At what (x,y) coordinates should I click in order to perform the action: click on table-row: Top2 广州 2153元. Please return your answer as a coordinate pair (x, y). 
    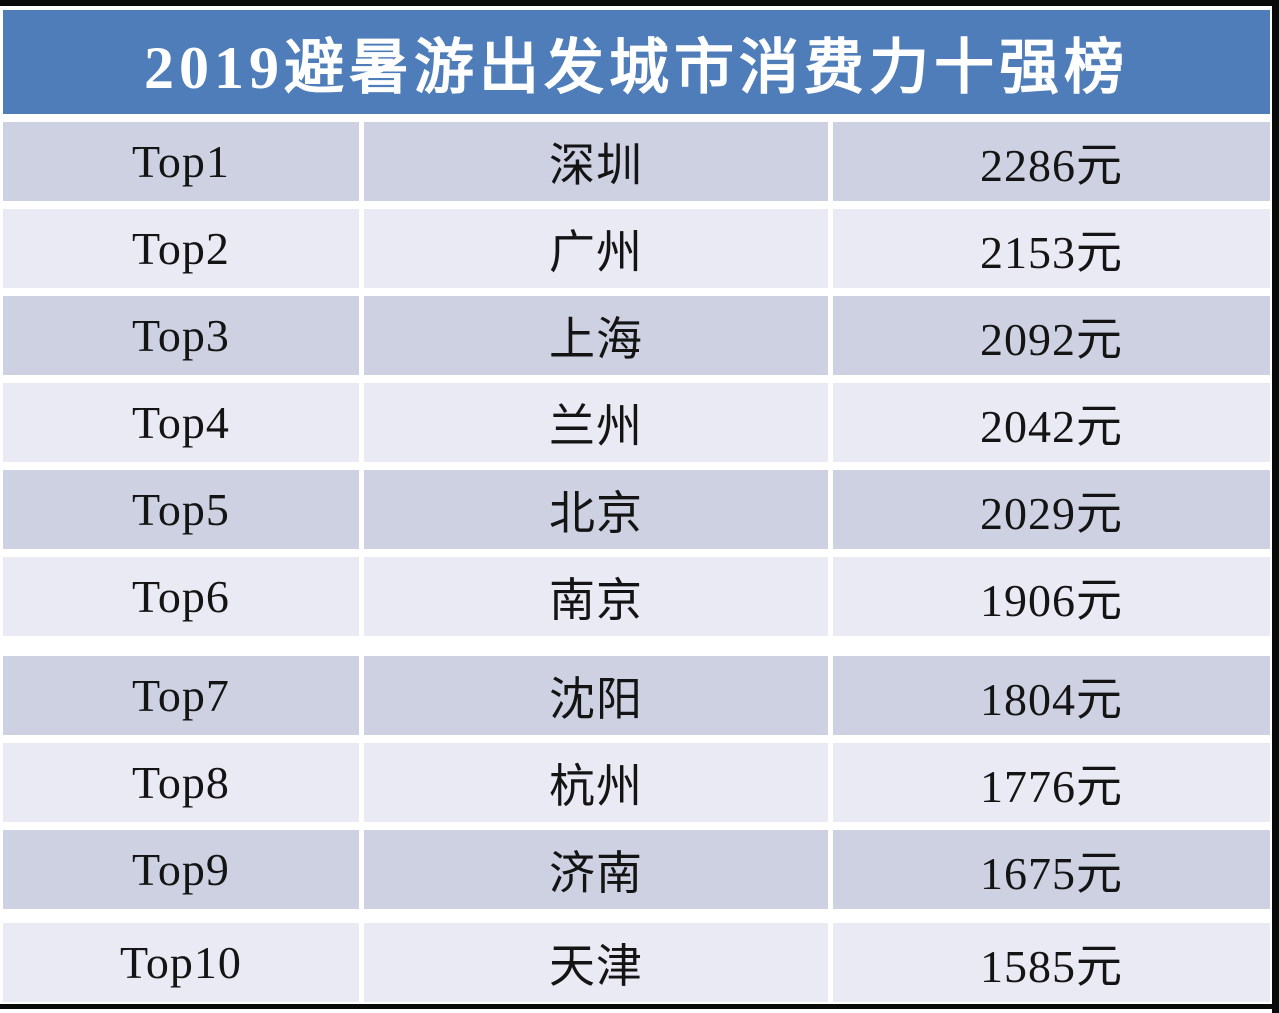
    Looking at the image, I should click on (636, 248).